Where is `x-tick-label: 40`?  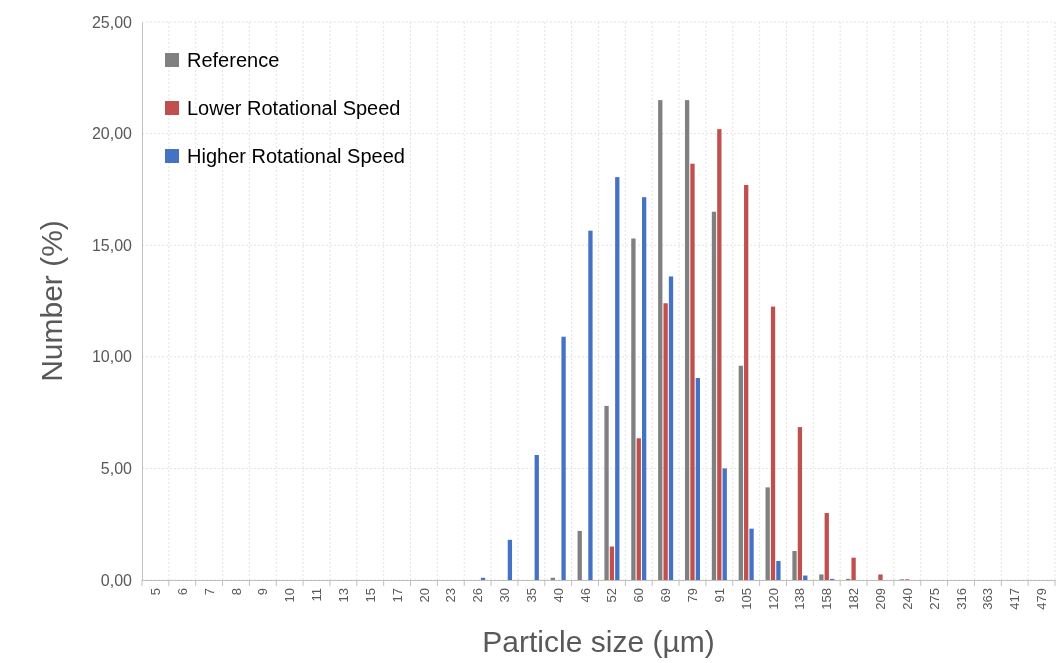
x-tick-label: 40 is located at coordinates (558, 595).